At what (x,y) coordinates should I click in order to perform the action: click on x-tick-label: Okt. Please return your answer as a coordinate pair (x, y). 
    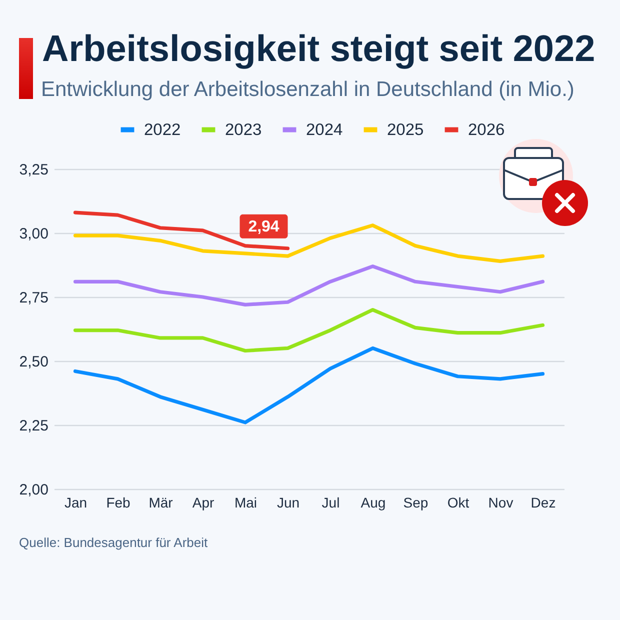
    Looking at the image, I should click on (458, 502).